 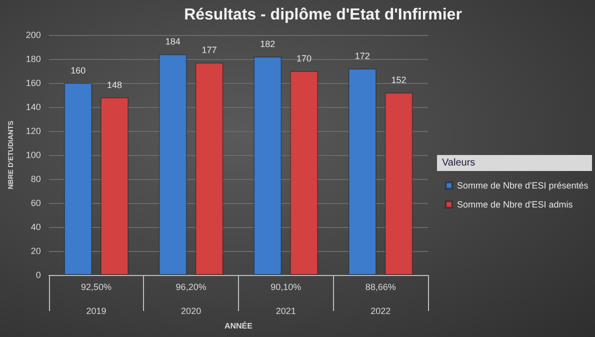 I want to click on x-tick-label: 2021, so click(x=286, y=311).